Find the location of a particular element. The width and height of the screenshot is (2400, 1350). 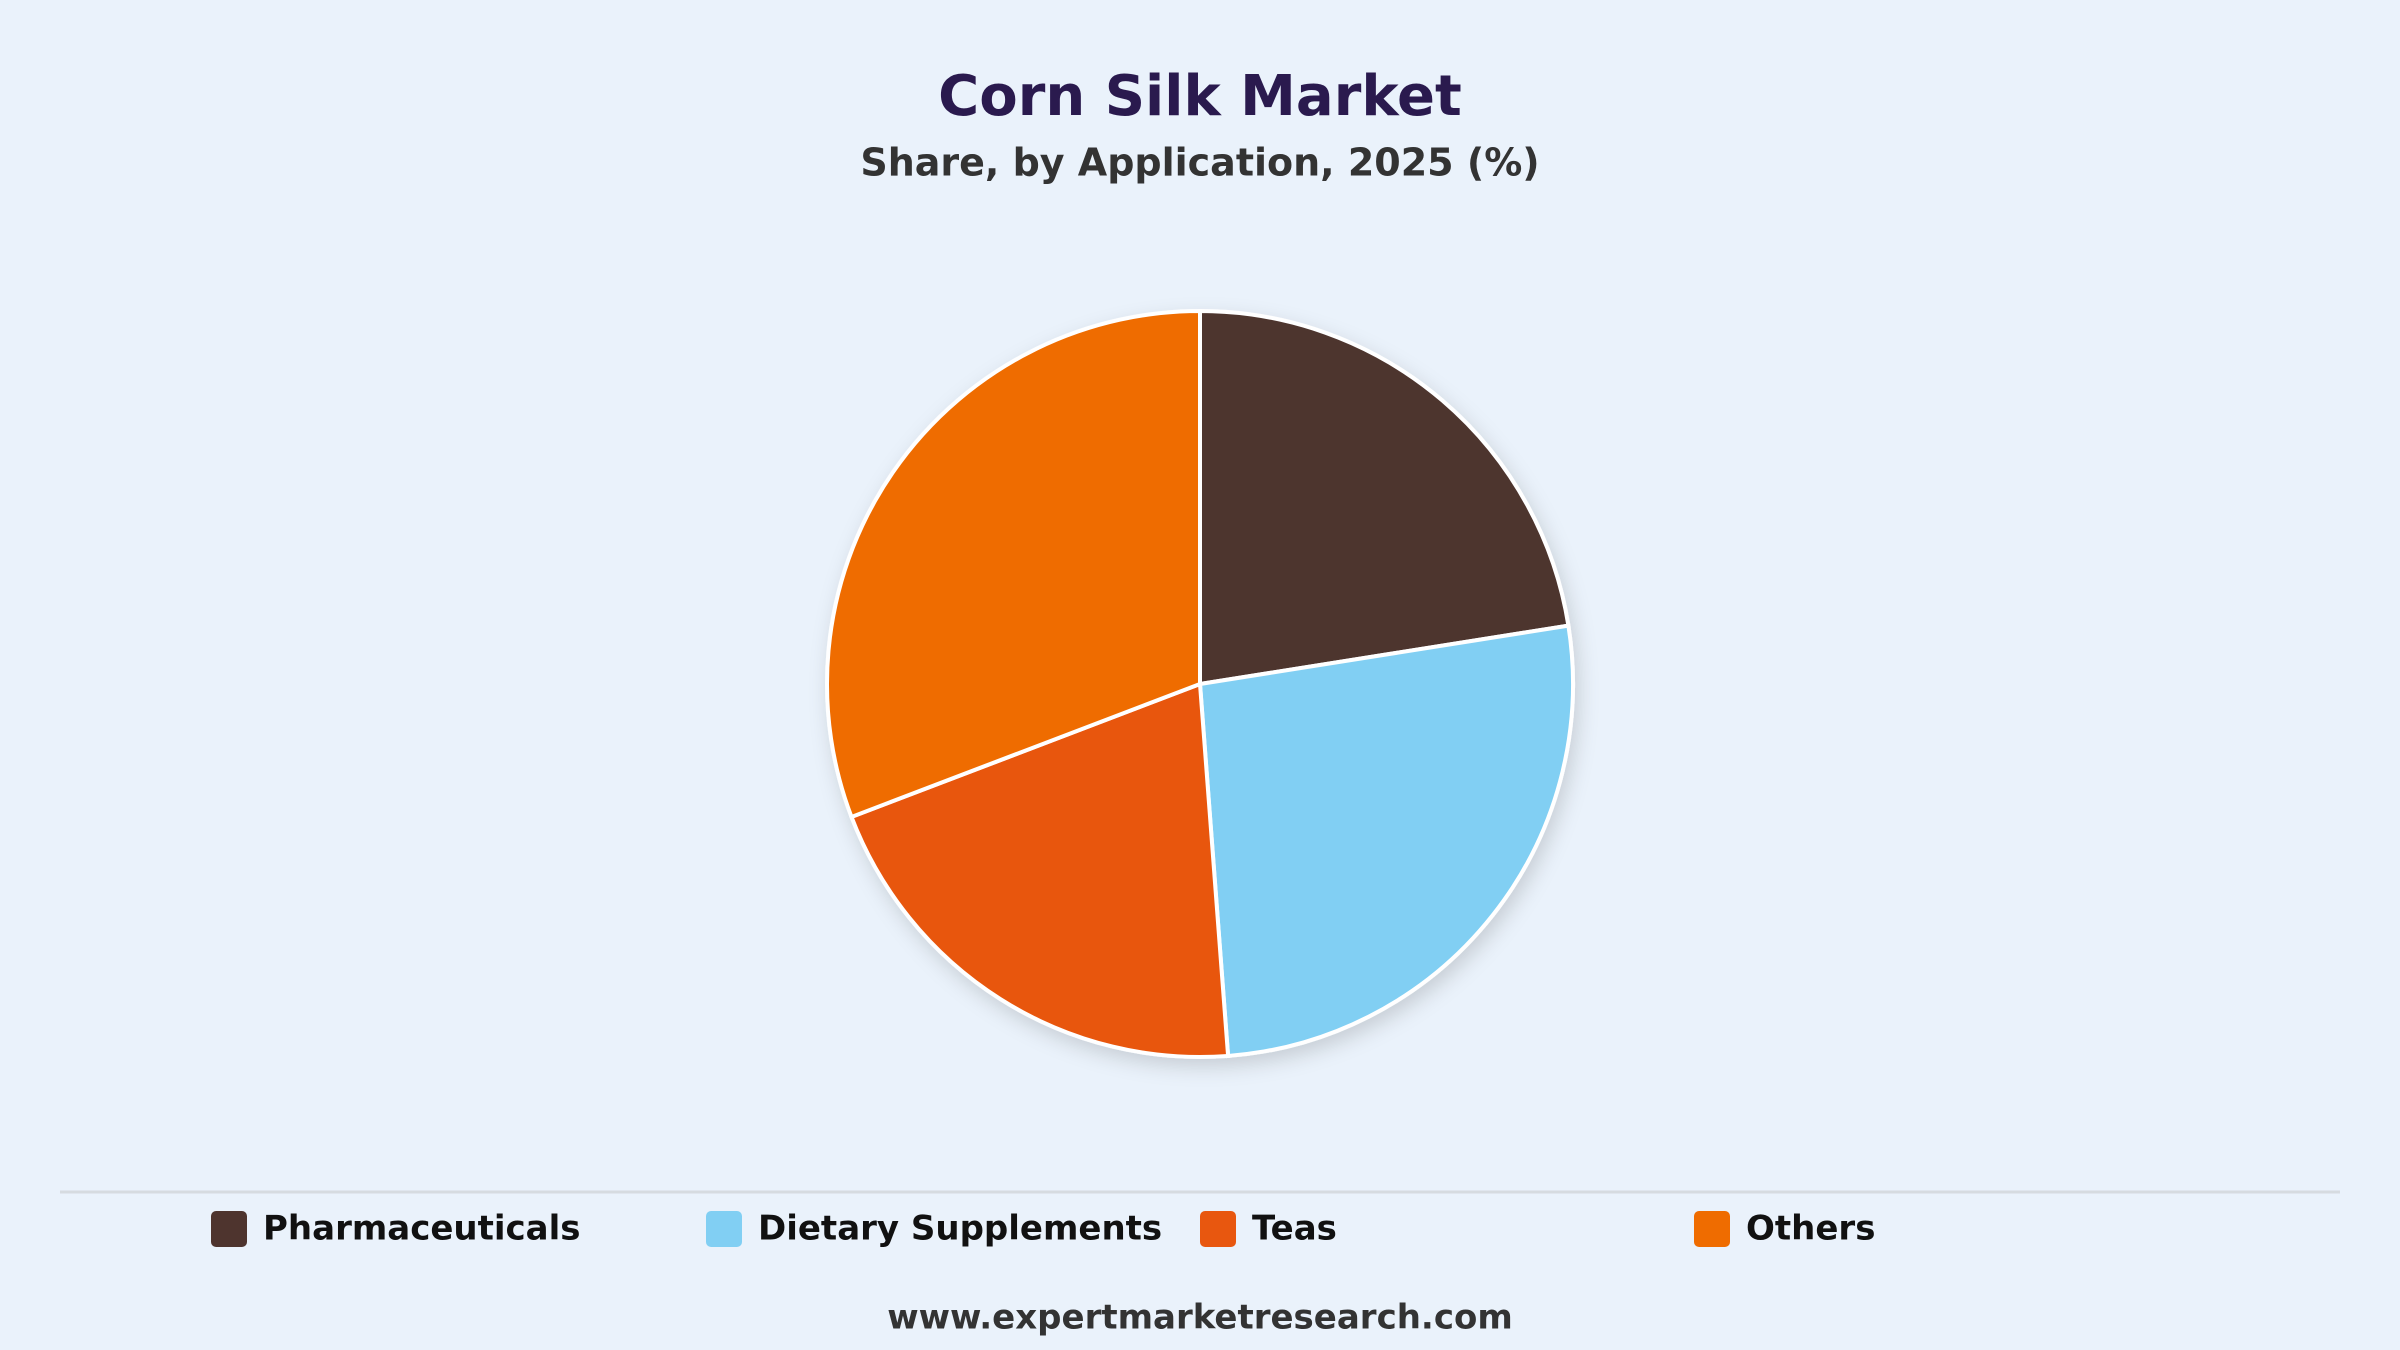

chart-title: Corn Silk Market is located at coordinates (1200, 96).